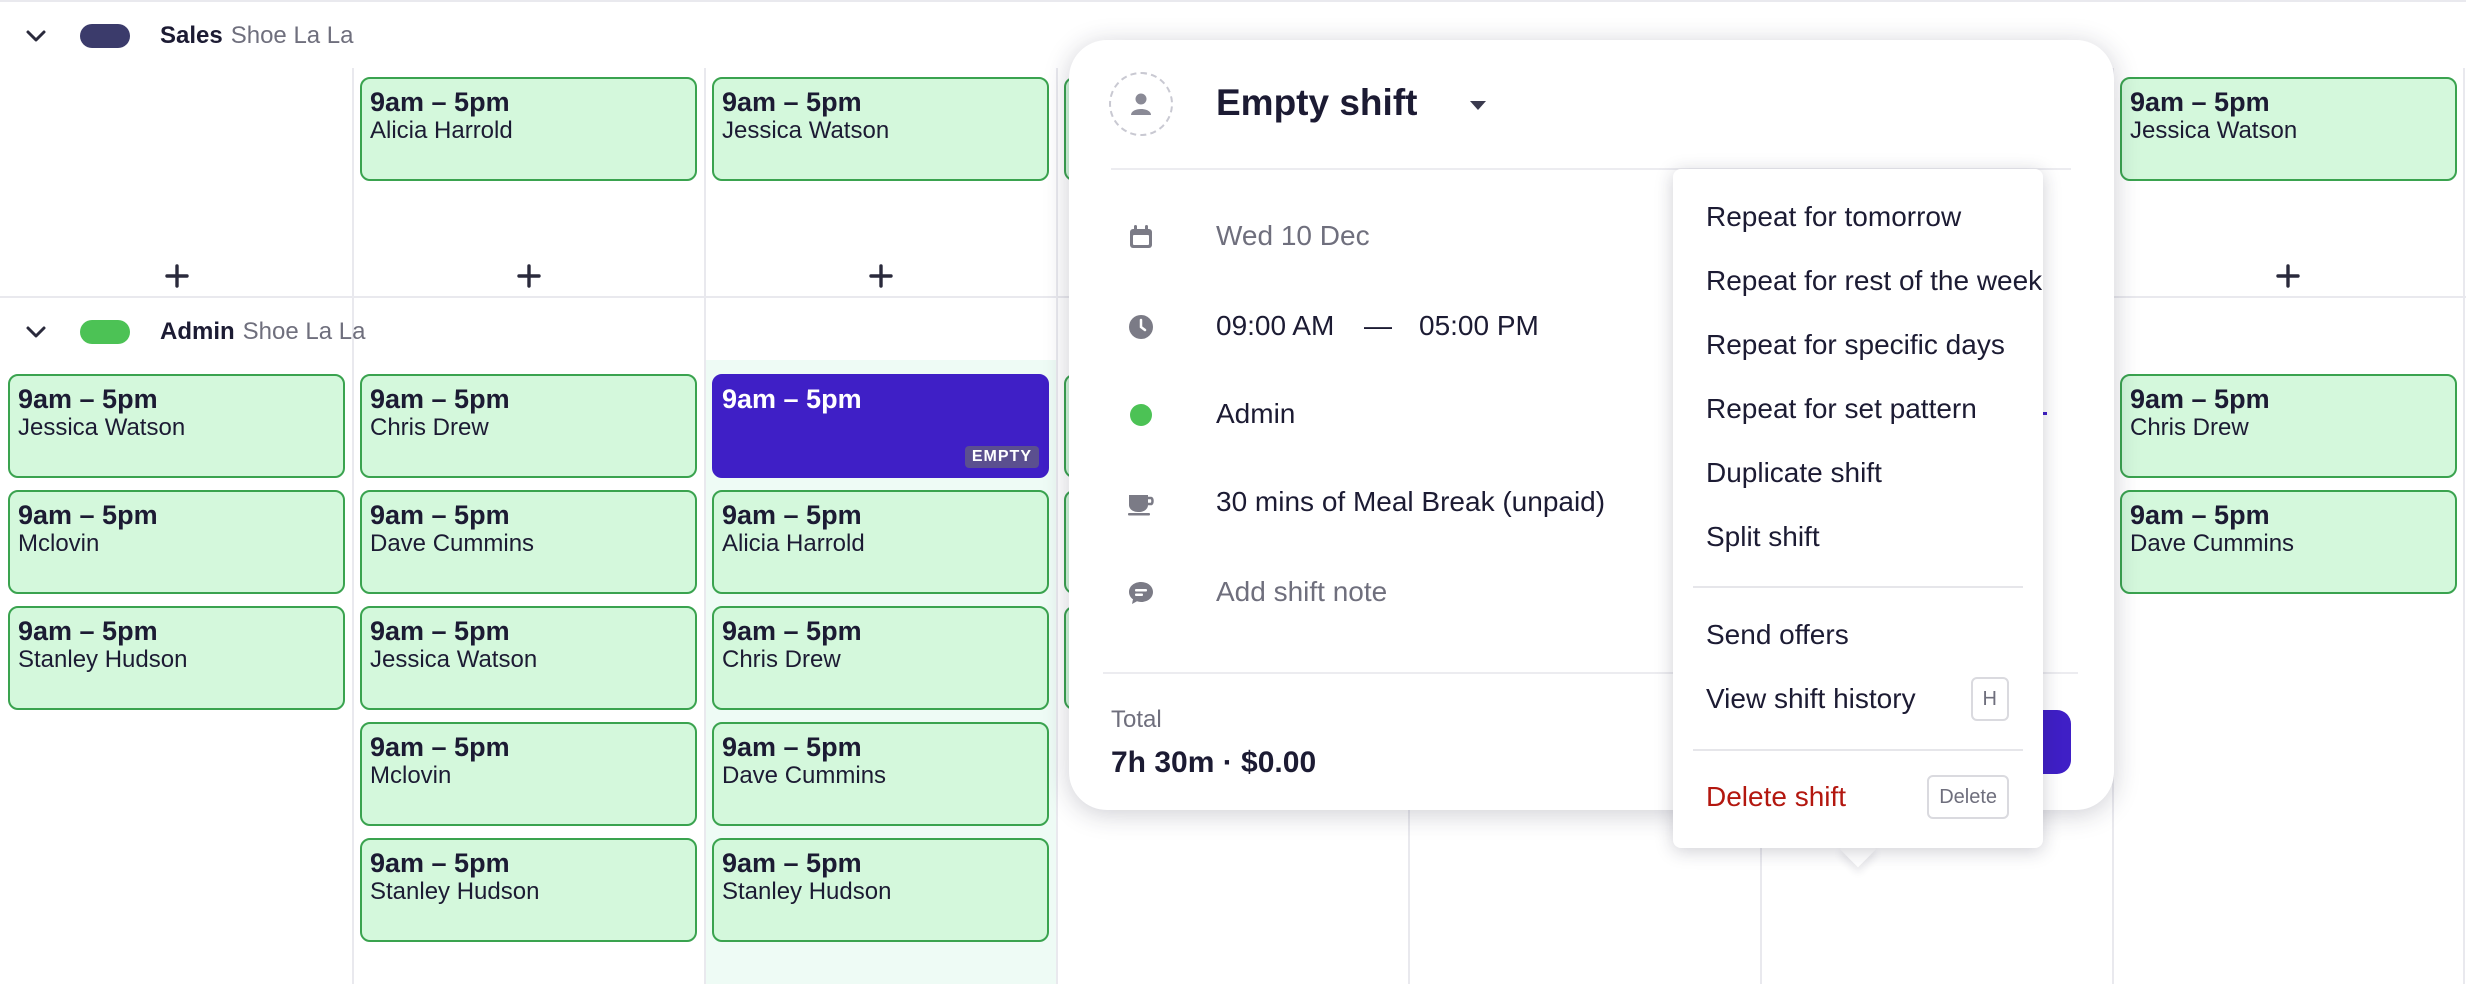 Image resolution: width=2466 pixels, height=984 pixels. I want to click on coffee-cup-icon, so click(1141, 503).